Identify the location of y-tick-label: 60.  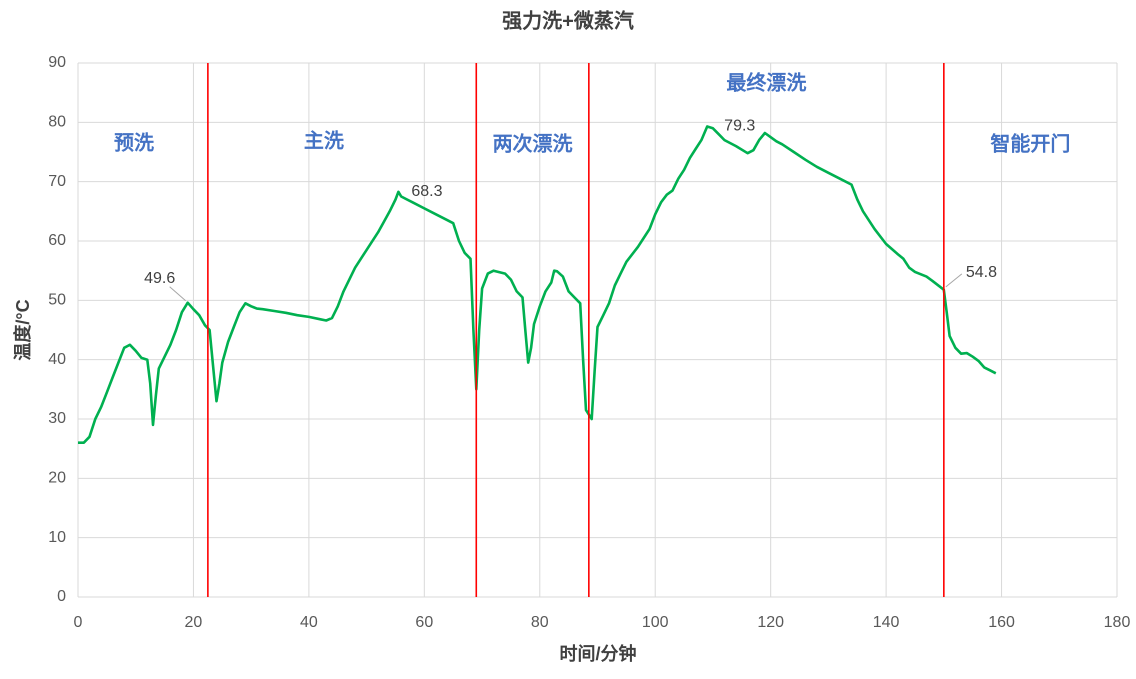
(57, 240).